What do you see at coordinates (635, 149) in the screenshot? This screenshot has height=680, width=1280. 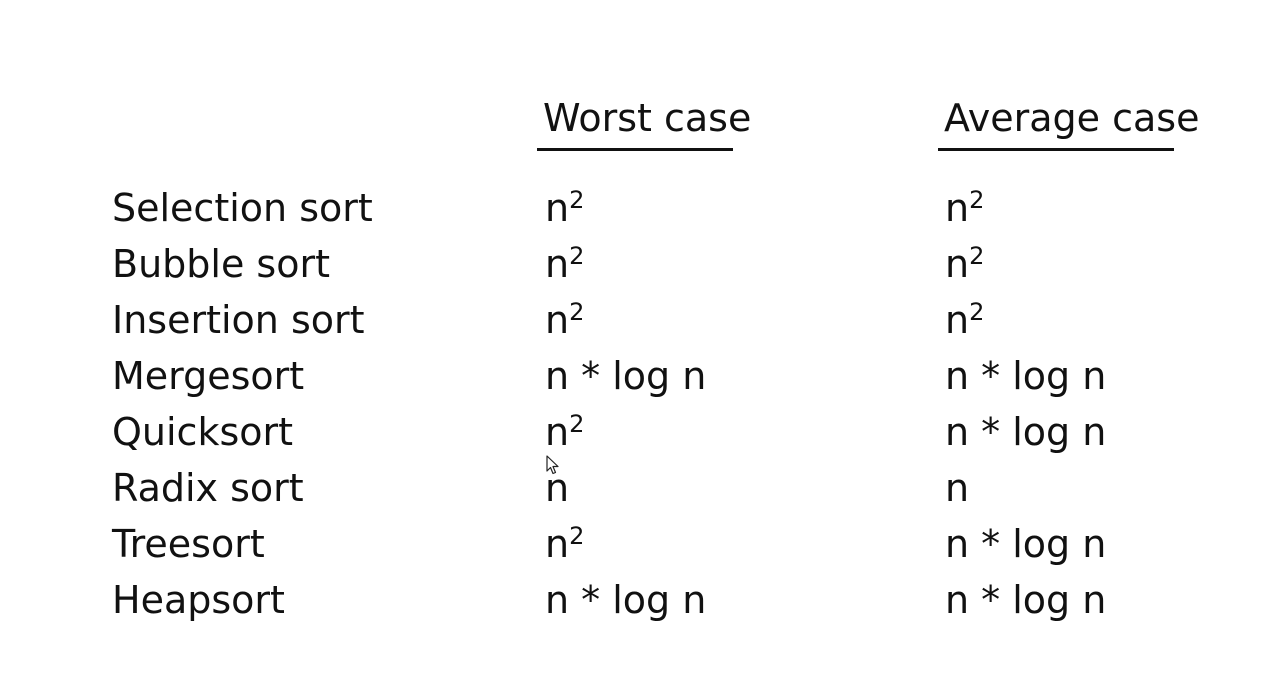 I see `header-worst-underline` at bounding box center [635, 149].